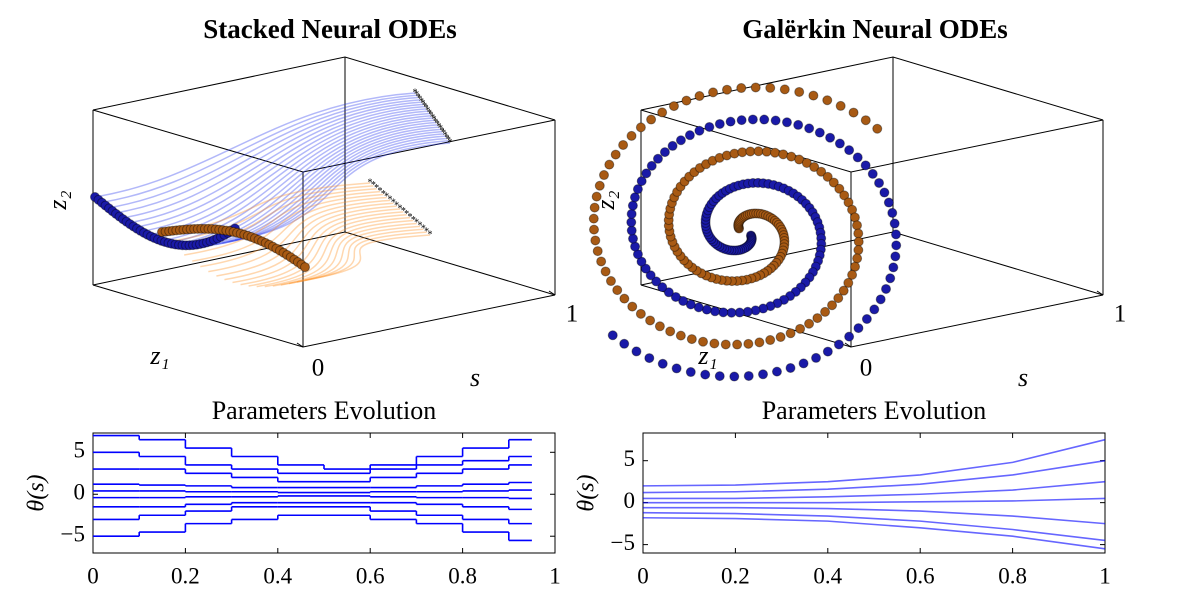  What do you see at coordinates (370, 575) in the screenshot?
I see `x-tick-label: 0.6` at bounding box center [370, 575].